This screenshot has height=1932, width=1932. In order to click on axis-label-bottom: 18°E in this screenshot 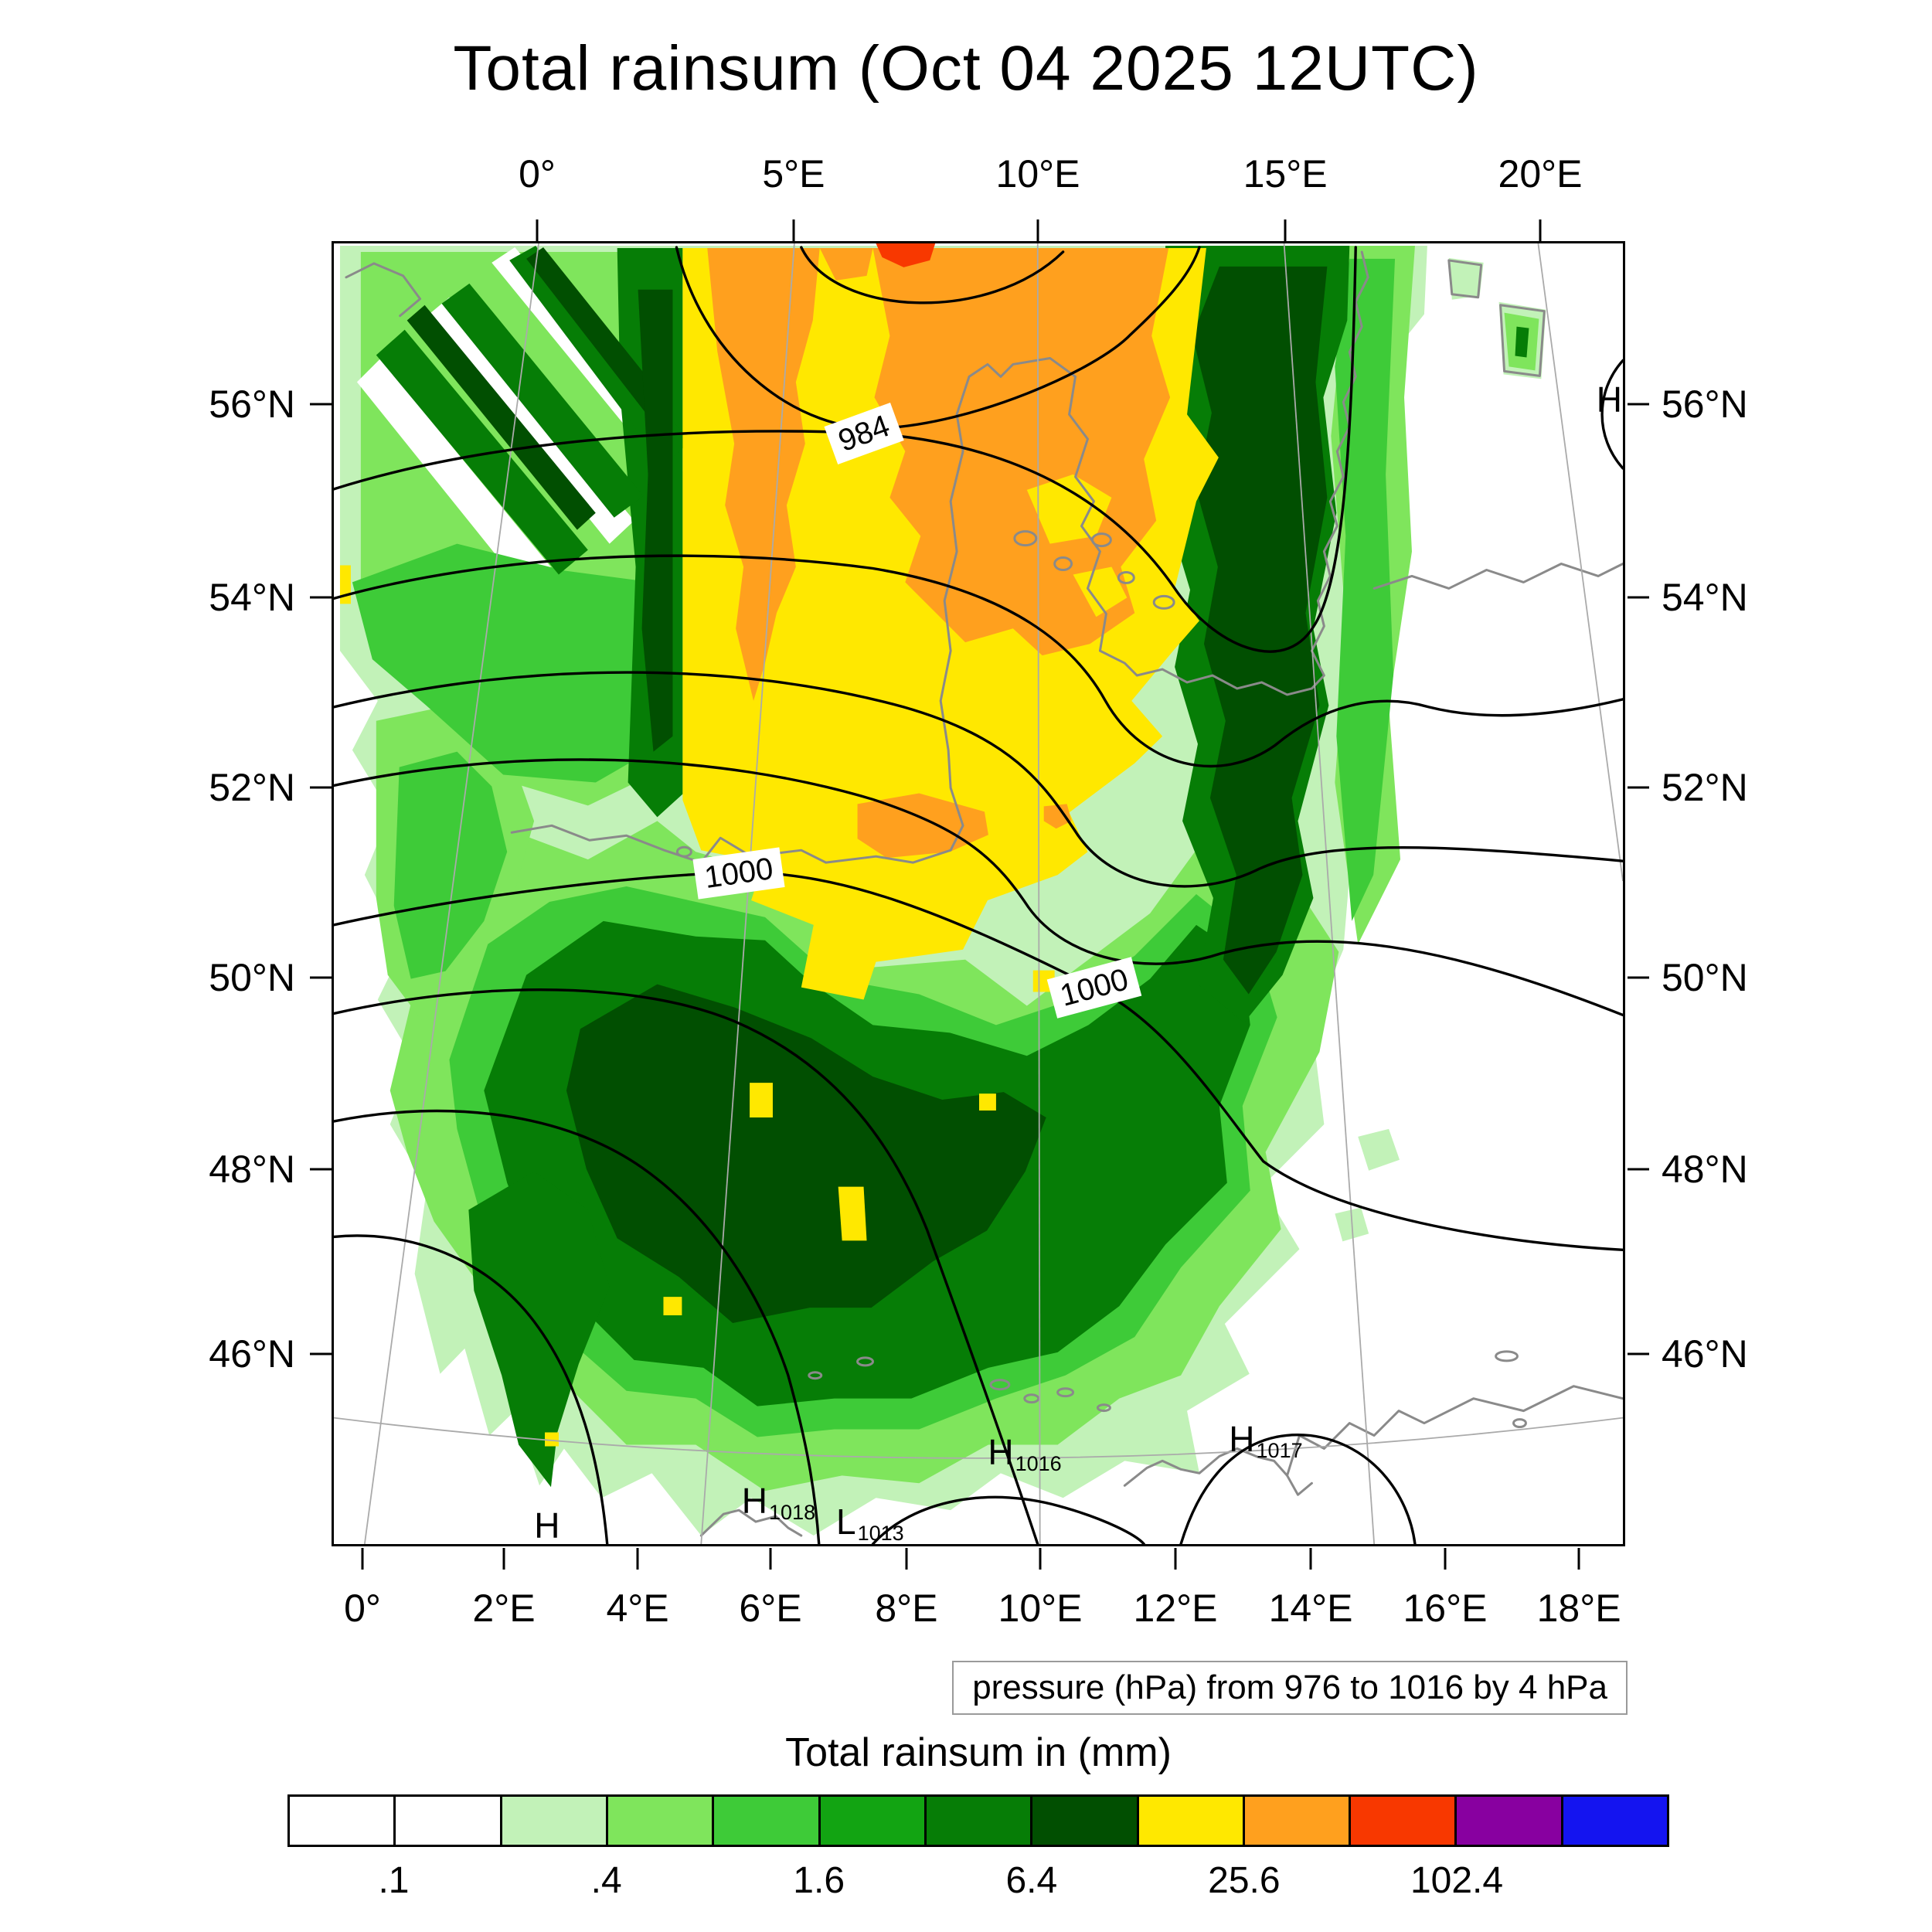, I will do `click(1579, 1609)`.